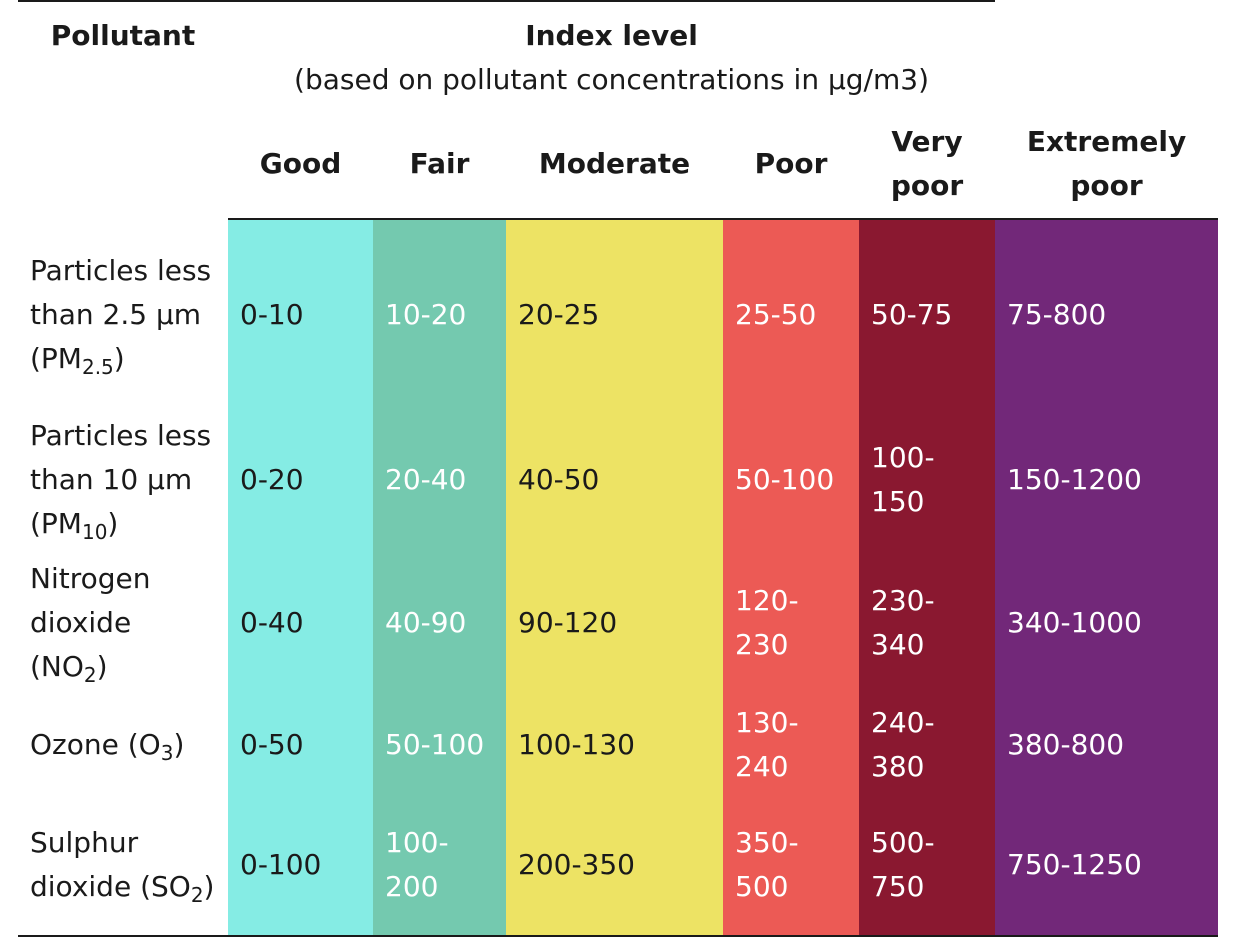 The height and width of the screenshot is (940, 1242). Describe the element at coordinates (614, 480) in the screenshot. I see `value-cell-moderate: 40-50` at that location.